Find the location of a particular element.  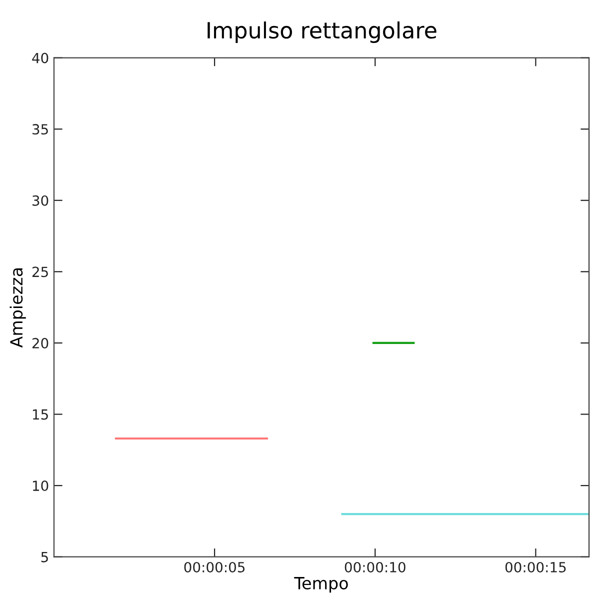

y-tick-label: 25 is located at coordinates (40, 272).